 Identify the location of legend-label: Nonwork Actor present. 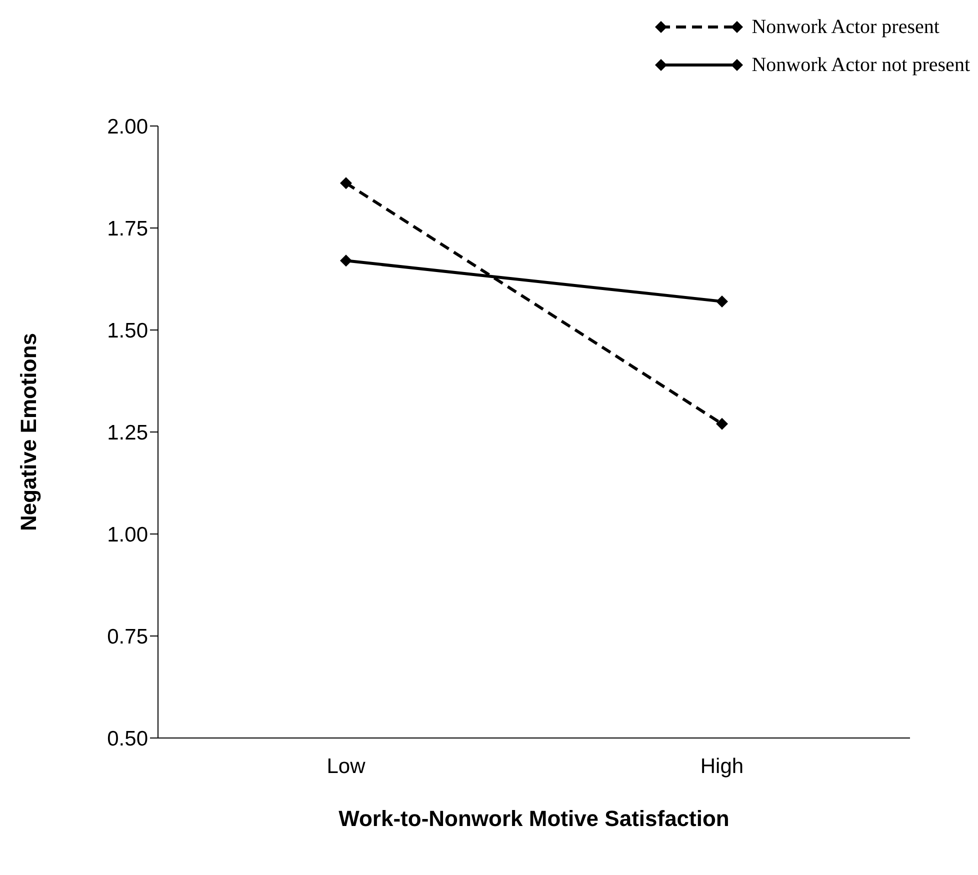
(846, 27).